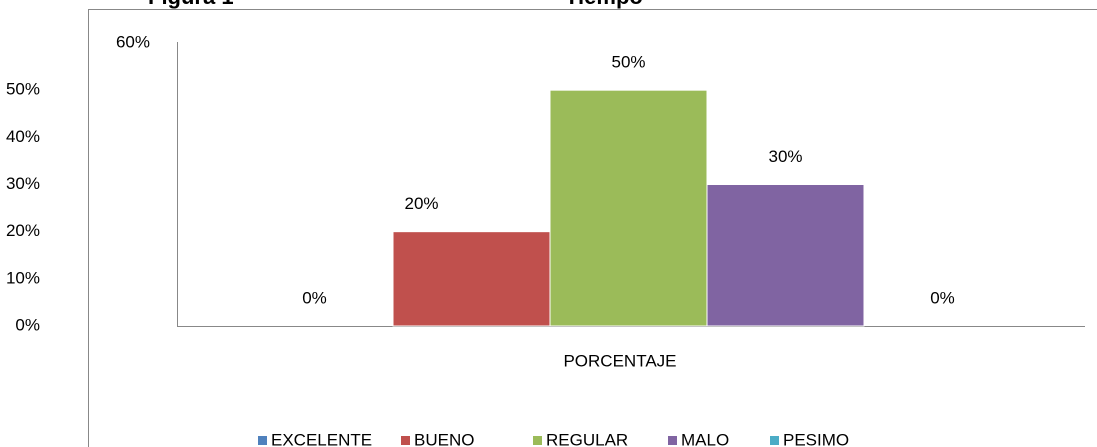 This screenshot has width=1097, height=447. I want to click on y-tick-label: 60%, so click(133, 41).